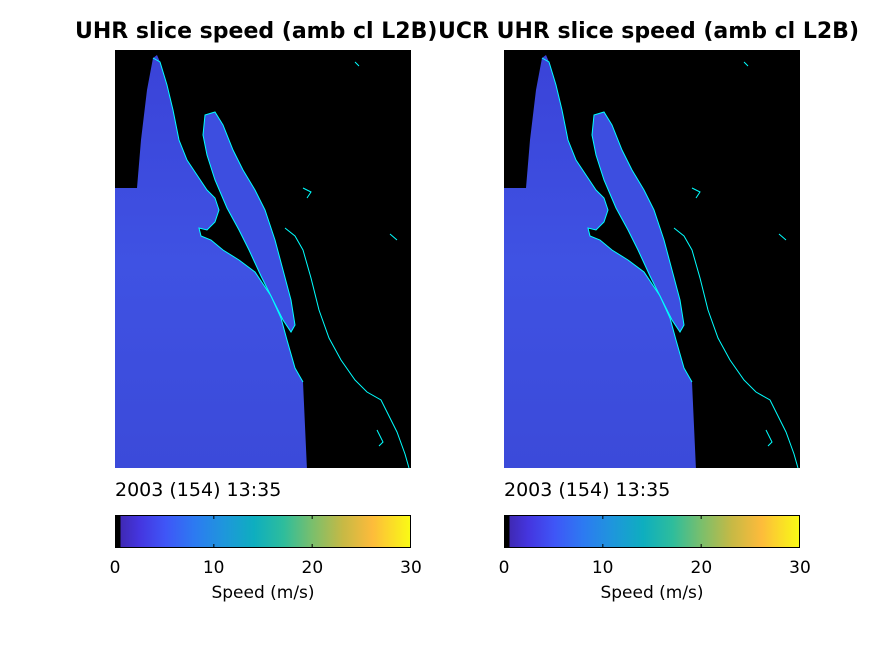  I want to click on left-colorbar-tick: 20, so click(312, 568).